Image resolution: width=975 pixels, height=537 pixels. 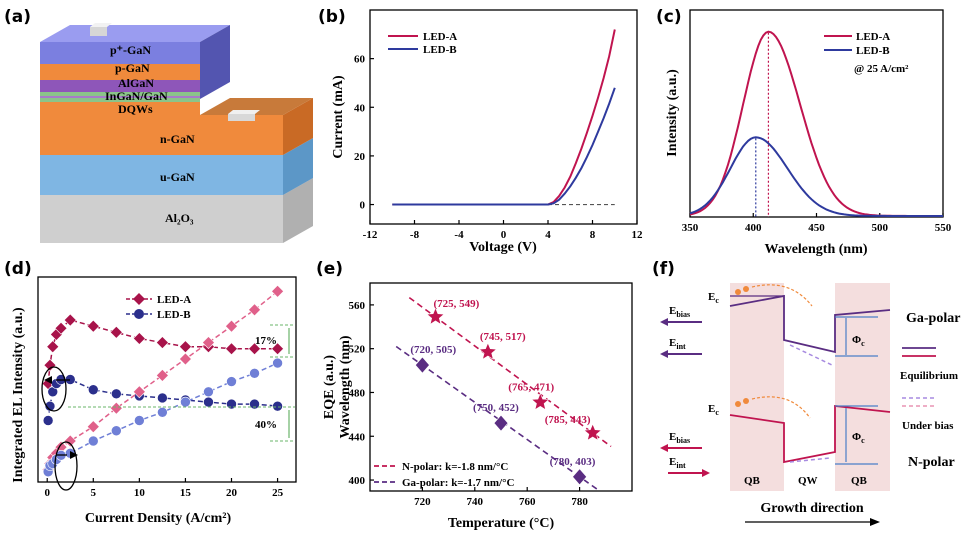 I want to click on n-contact, so click(x=241, y=117).